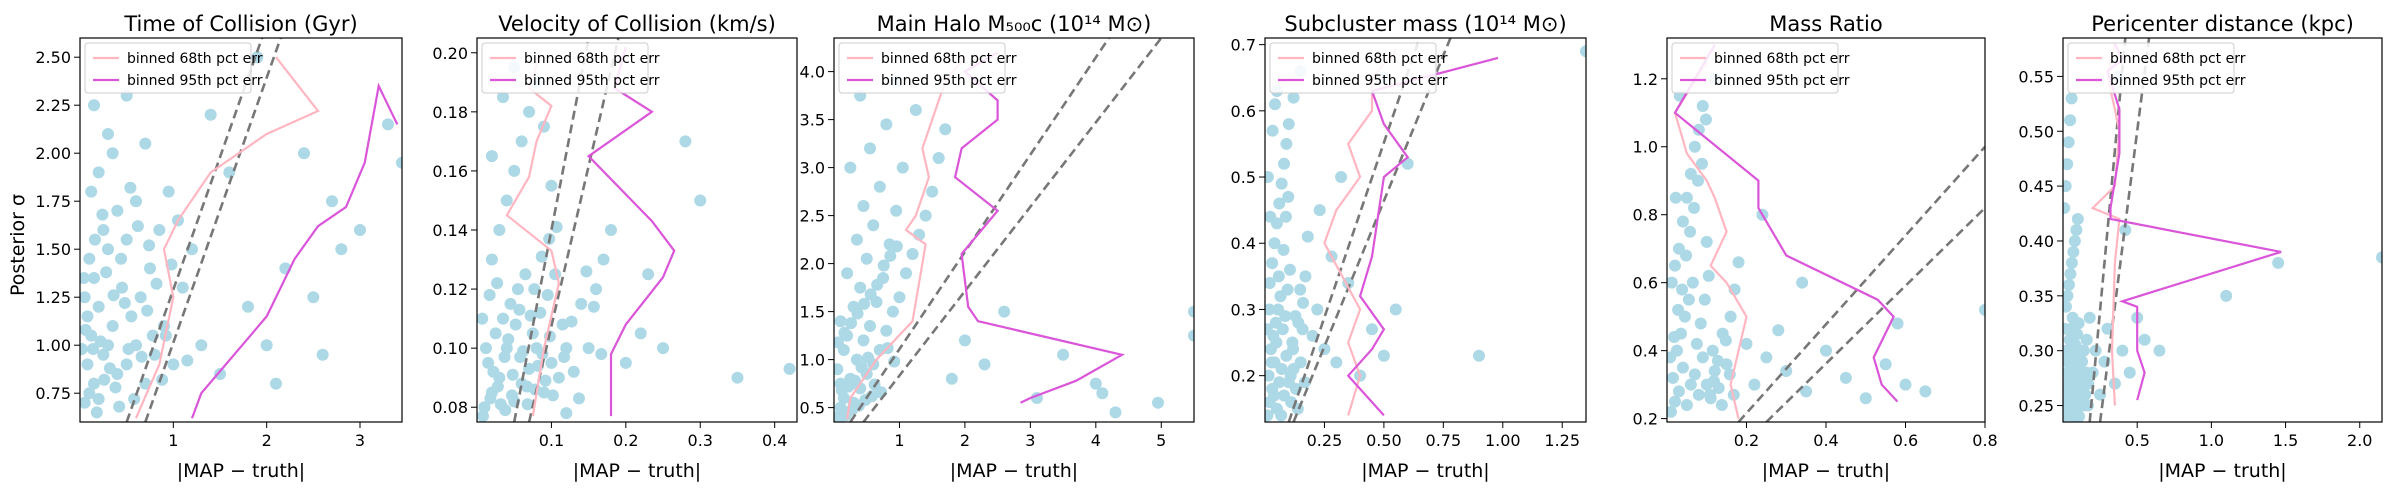  I want to click on legend: binned 68th pct err binned 95th pct err, so click(927, 68).